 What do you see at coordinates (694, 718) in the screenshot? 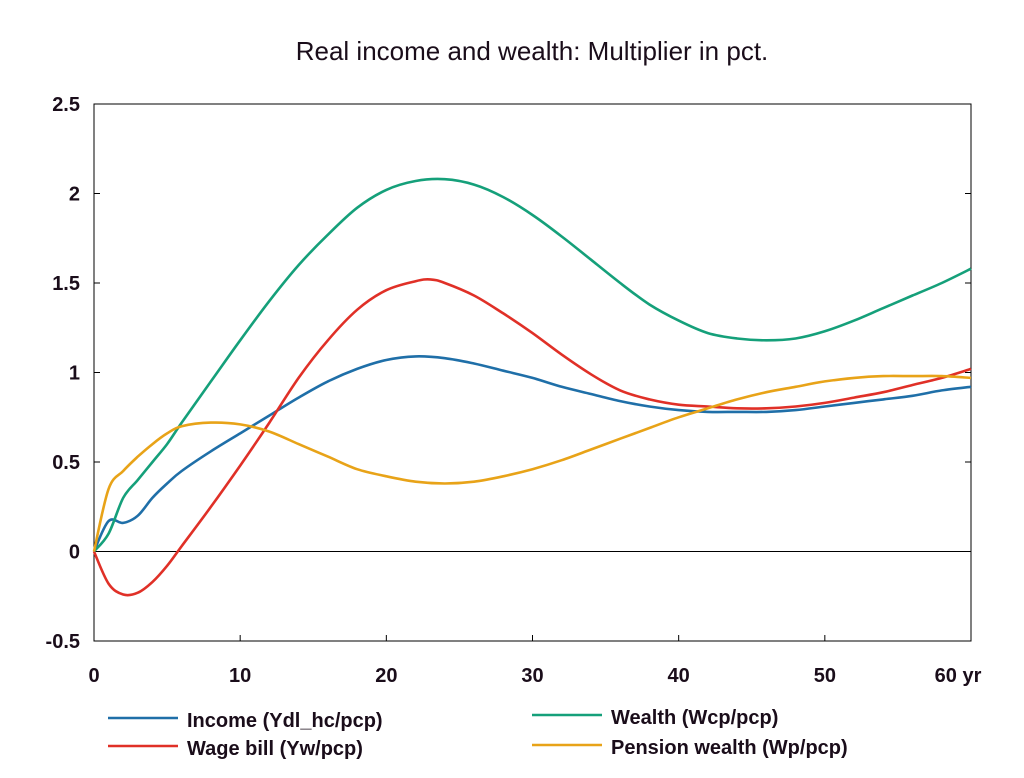
I see `legend-label-wealth: Wealth (Wcp/pcp)` at bounding box center [694, 718].